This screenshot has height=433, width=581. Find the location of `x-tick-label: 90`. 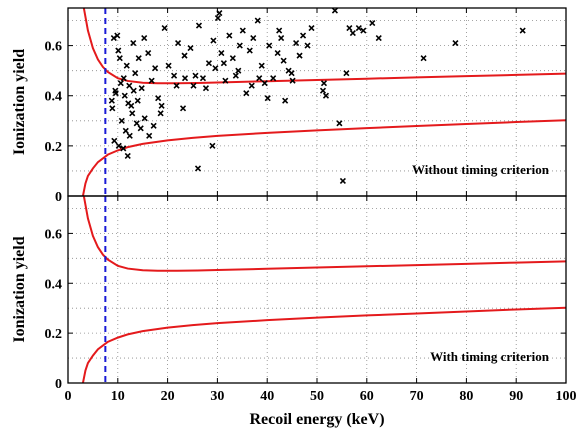

x-tick-label: 90 is located at coordinates (516, 396).